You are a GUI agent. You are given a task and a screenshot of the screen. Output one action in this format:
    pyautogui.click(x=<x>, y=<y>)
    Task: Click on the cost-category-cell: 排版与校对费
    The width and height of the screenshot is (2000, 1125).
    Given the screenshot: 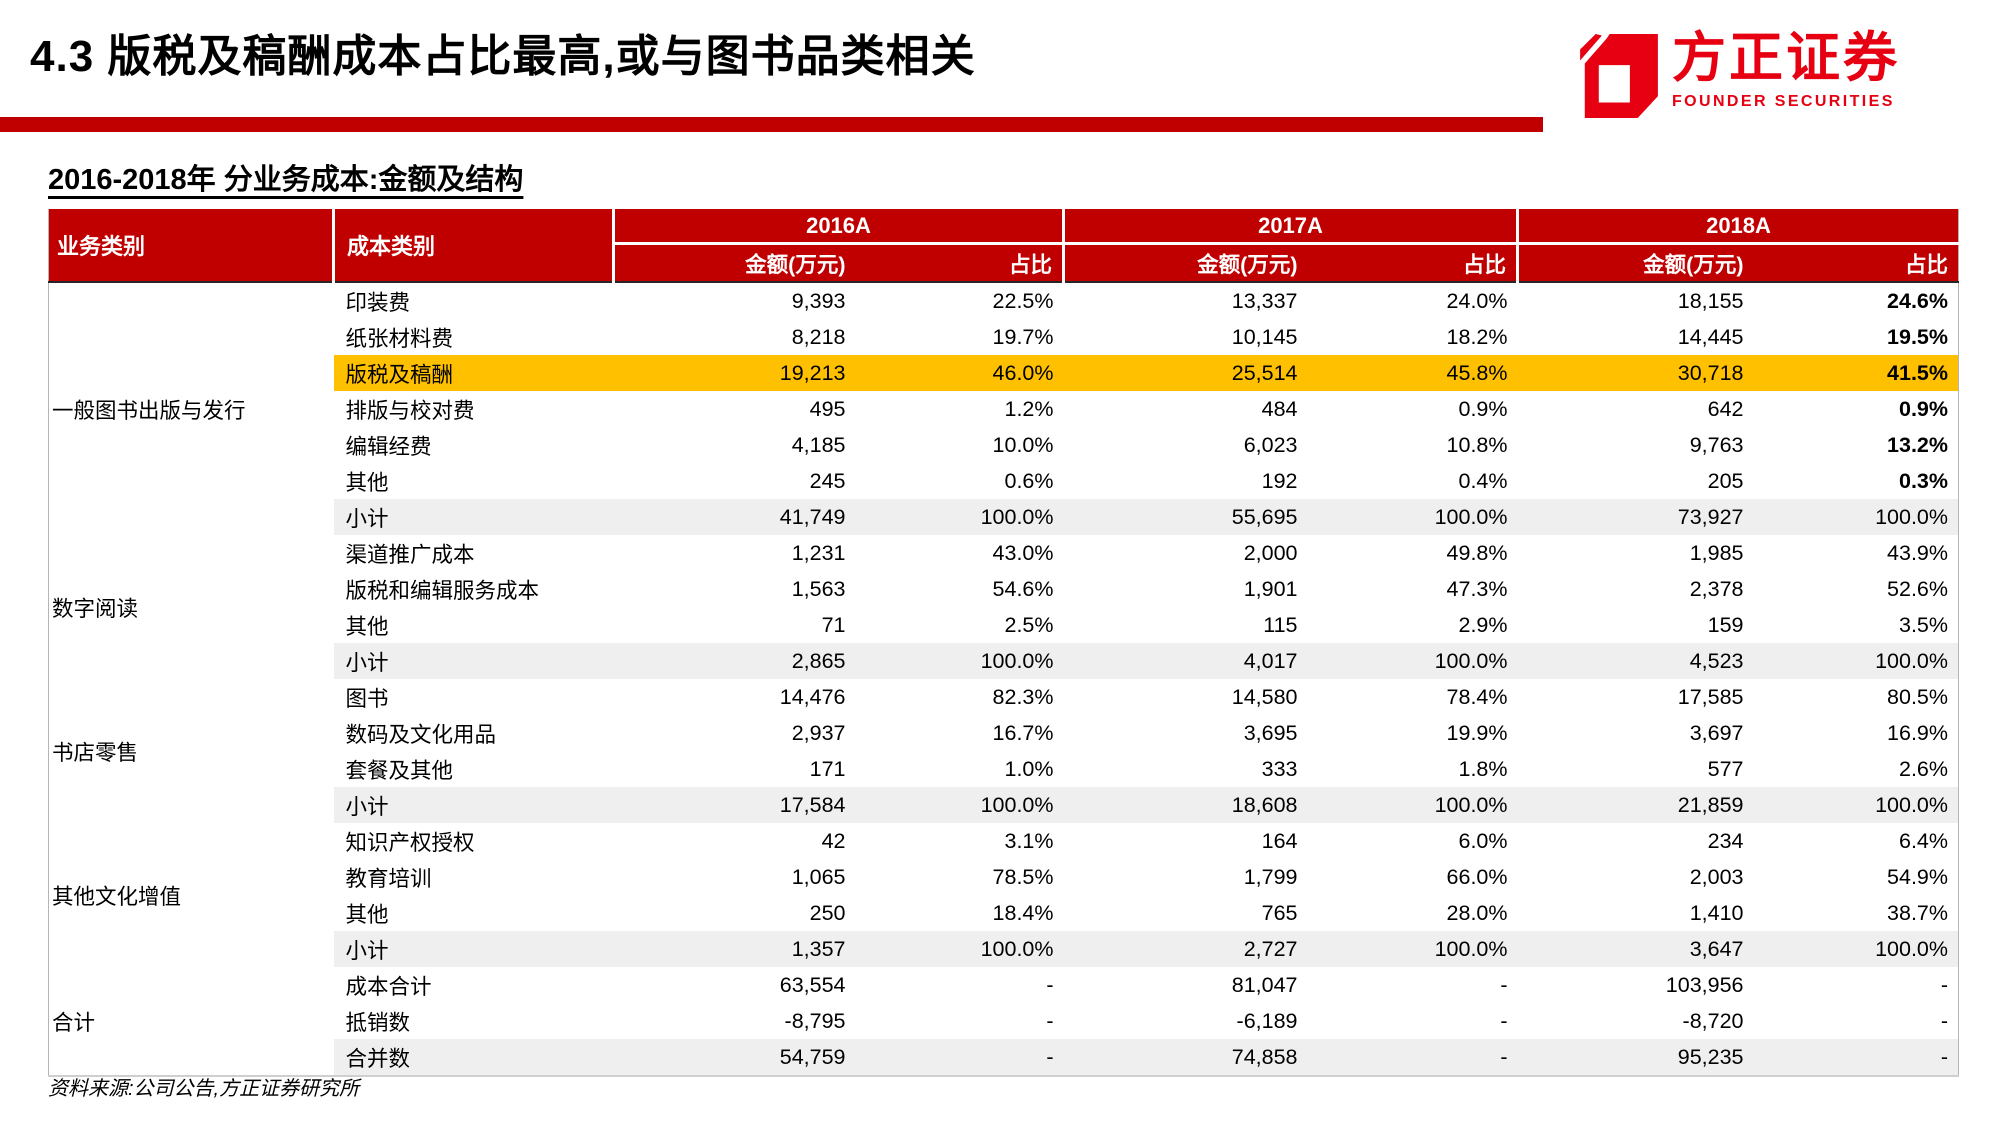 What is the action you would take?
    pyautogui.click(x=473, y=409)
    